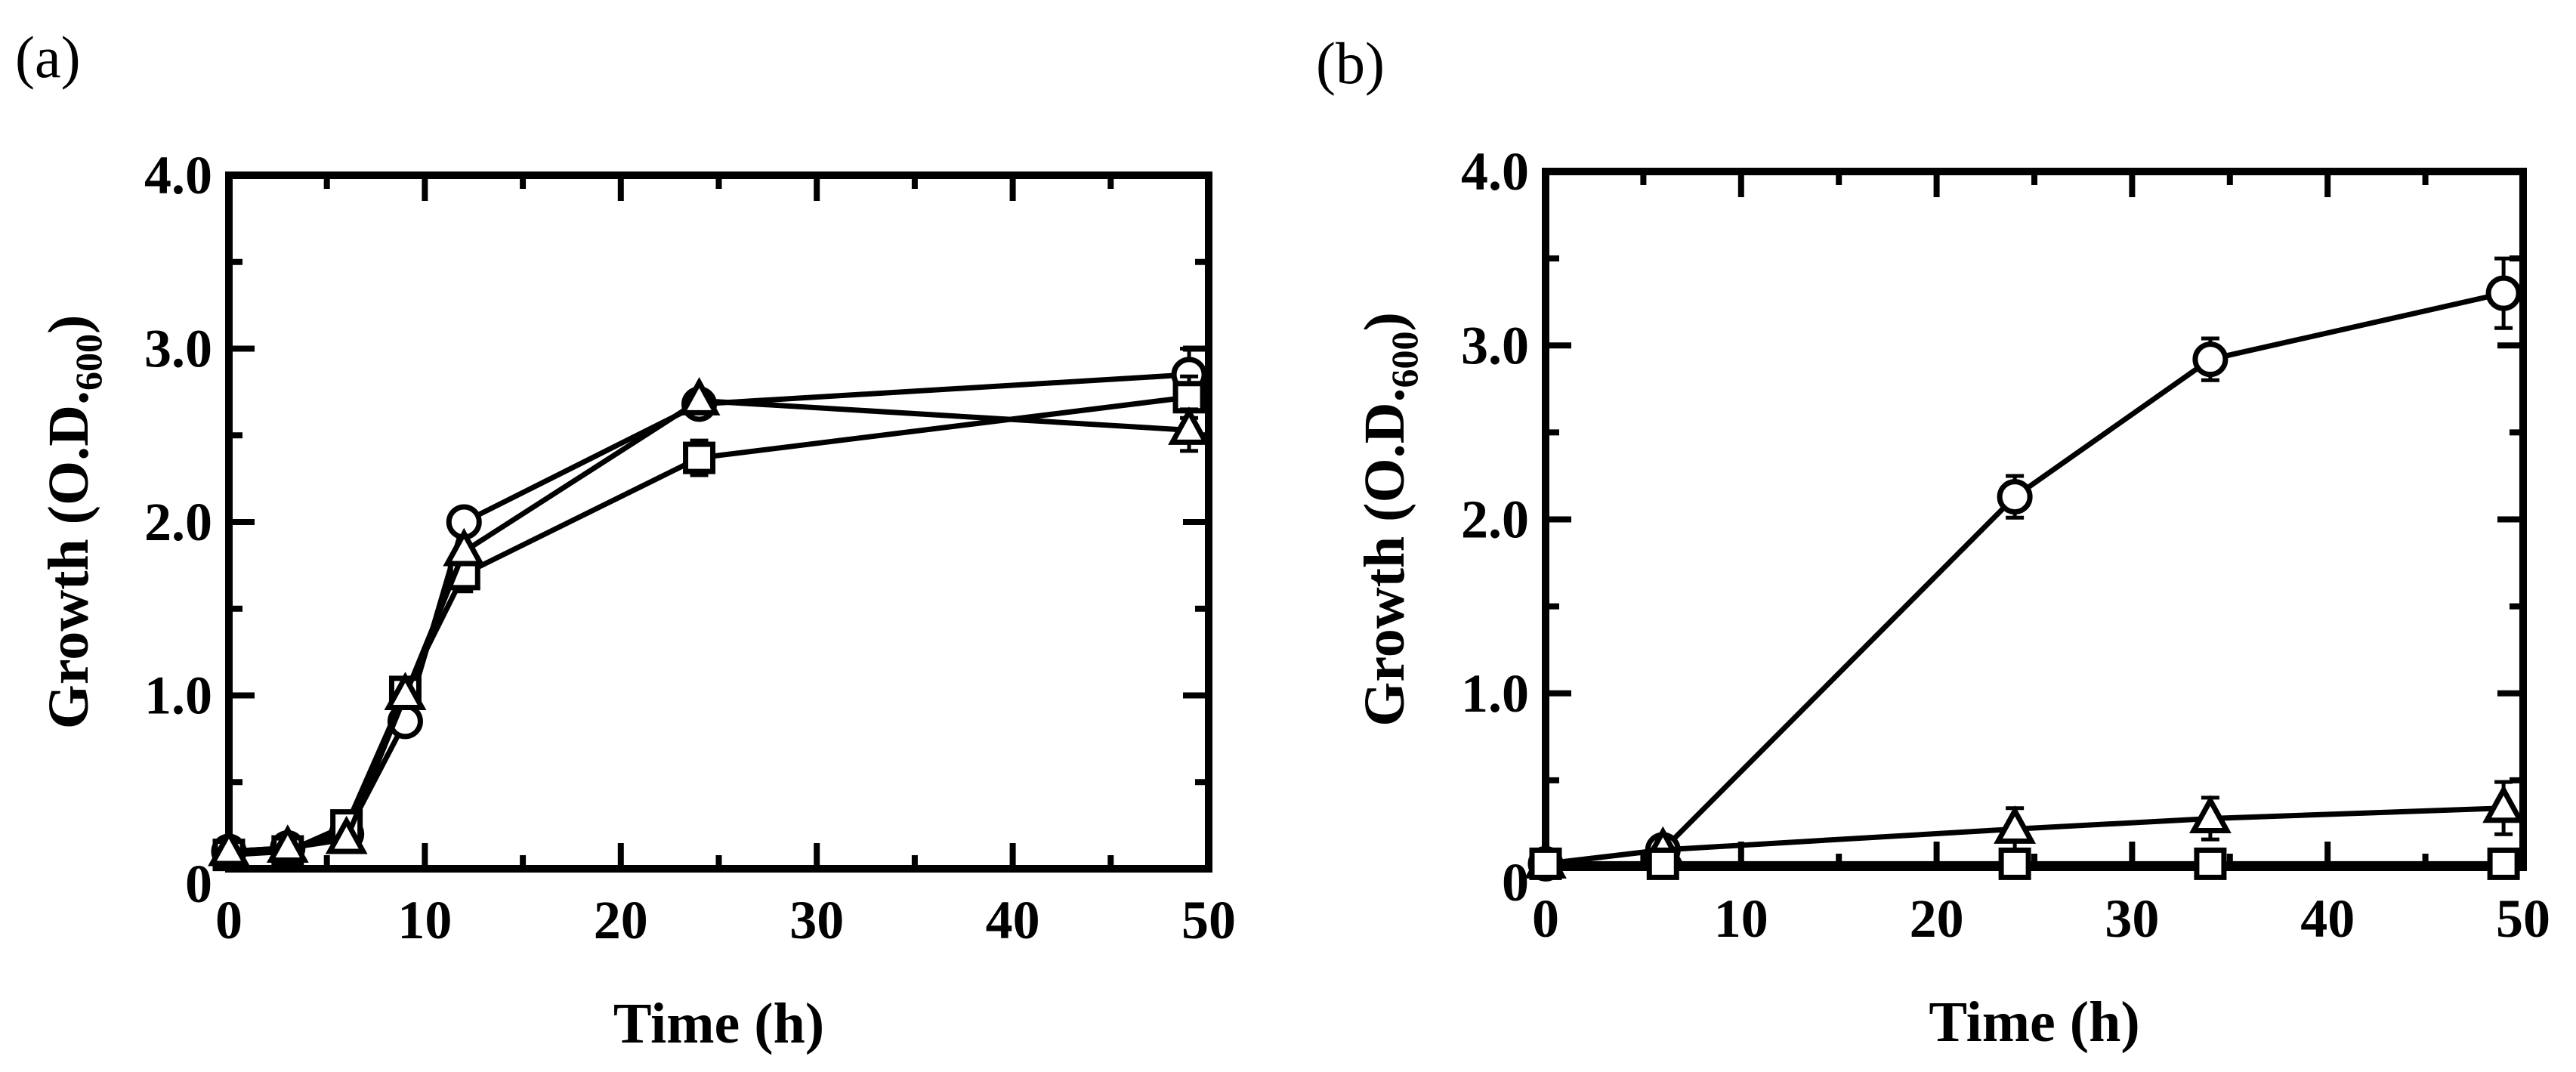 The width and height of the screenshot is (2576, 1072). What do you see at coordinates (178, 696) in the screenshot?
I see `y-tick-label-a: 1.0` at bounding box center [178, 696].